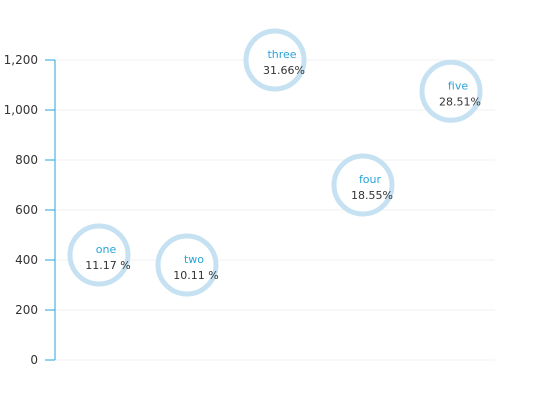  Describe the element at coordinates (34, 360) in the screenshot. I see `y-tick-label: 0` at that location.